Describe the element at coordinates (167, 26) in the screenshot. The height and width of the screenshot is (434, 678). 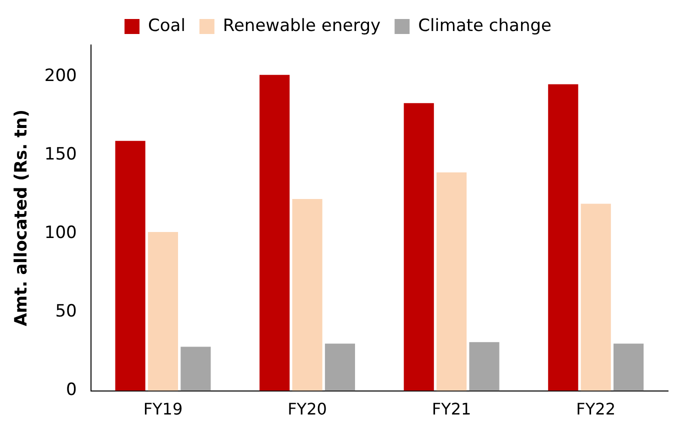
I see `legend-label: Coal` at that location.